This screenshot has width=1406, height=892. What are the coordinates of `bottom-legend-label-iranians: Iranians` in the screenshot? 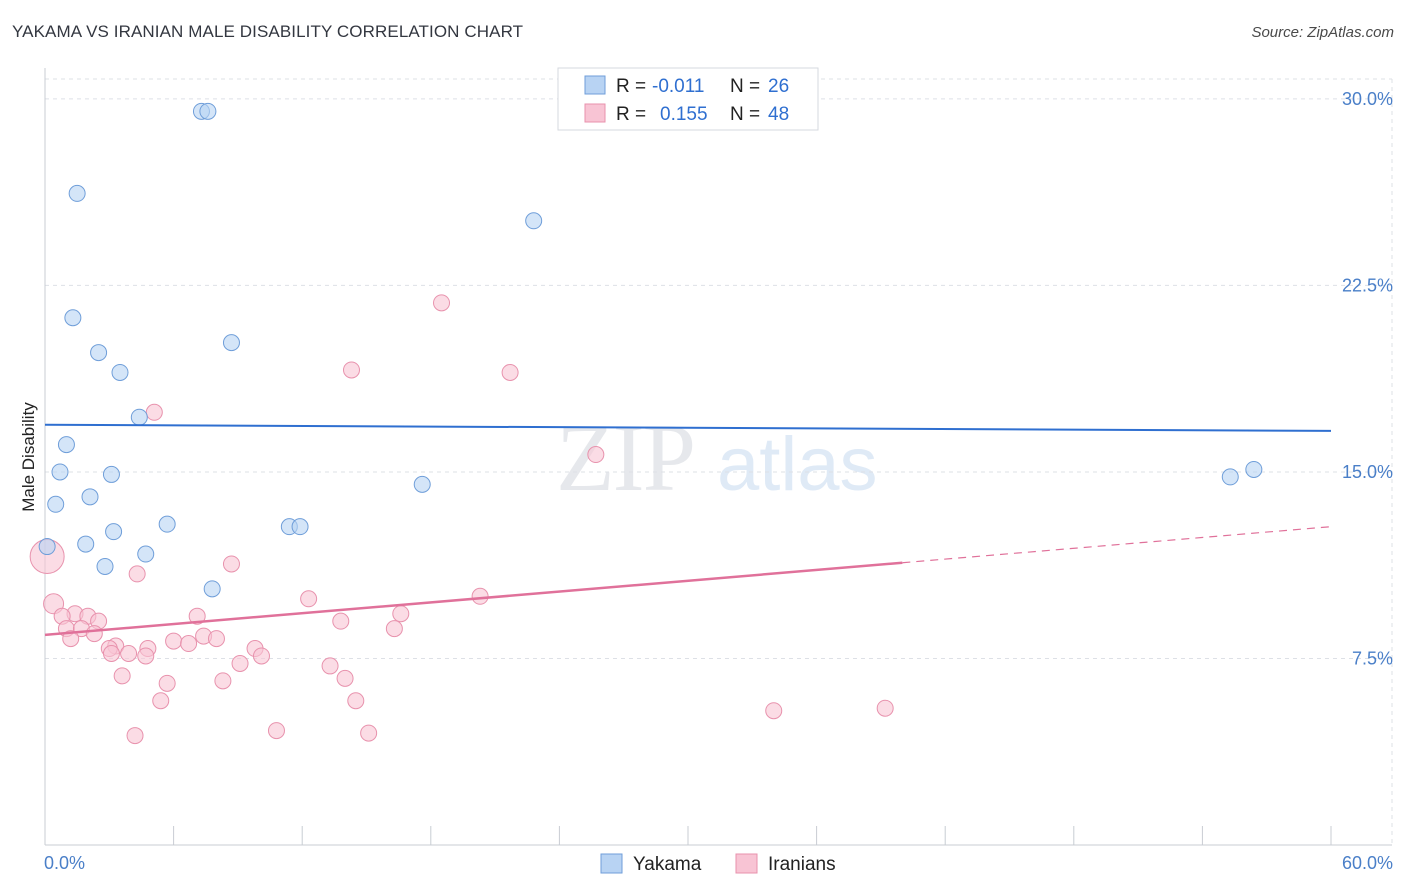 It's located at (802, 864).